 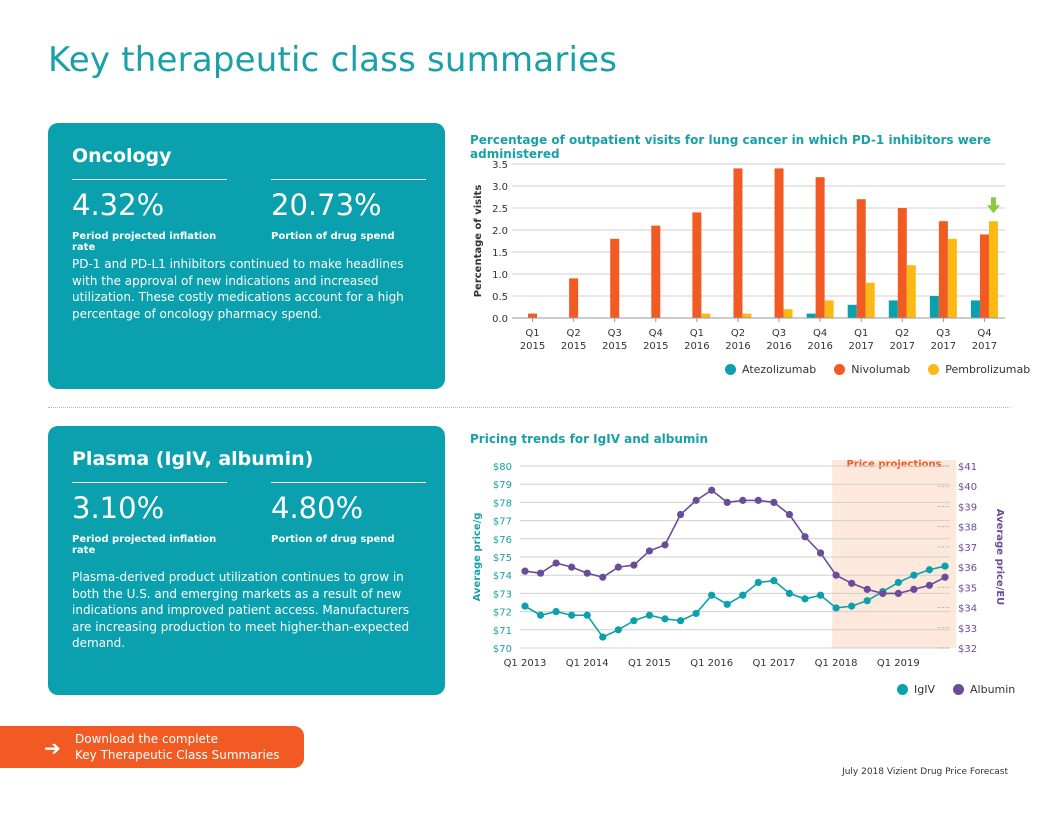 What do you see at coordinates (333, 60) in the screenshot?
I see `page-title: Key therapeutic class summaries` at bounding box center [333, 60].